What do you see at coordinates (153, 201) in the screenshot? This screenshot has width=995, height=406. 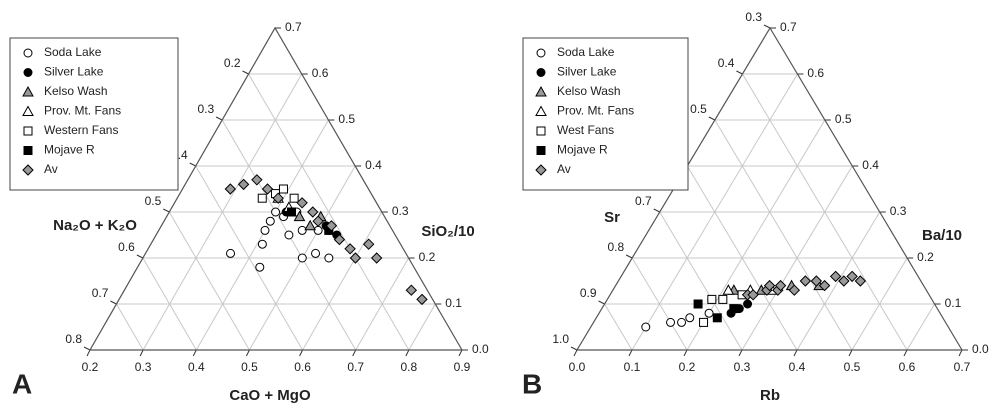 I see `left-tick-label: 0.5` at bounding box center [153, 201].